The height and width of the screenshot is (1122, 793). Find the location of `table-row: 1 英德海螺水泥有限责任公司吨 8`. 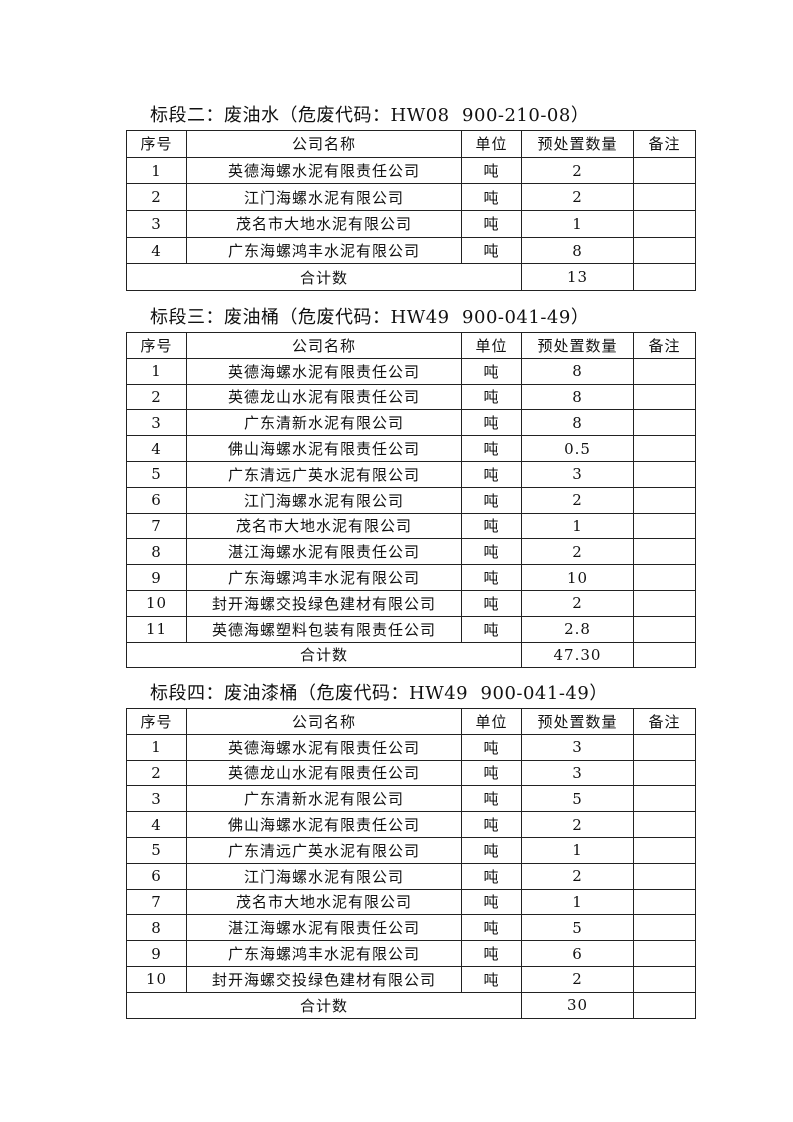

table-row: 1 英德海螺水泥有限责任公司吨 8 is located at coordinates (411, 371).